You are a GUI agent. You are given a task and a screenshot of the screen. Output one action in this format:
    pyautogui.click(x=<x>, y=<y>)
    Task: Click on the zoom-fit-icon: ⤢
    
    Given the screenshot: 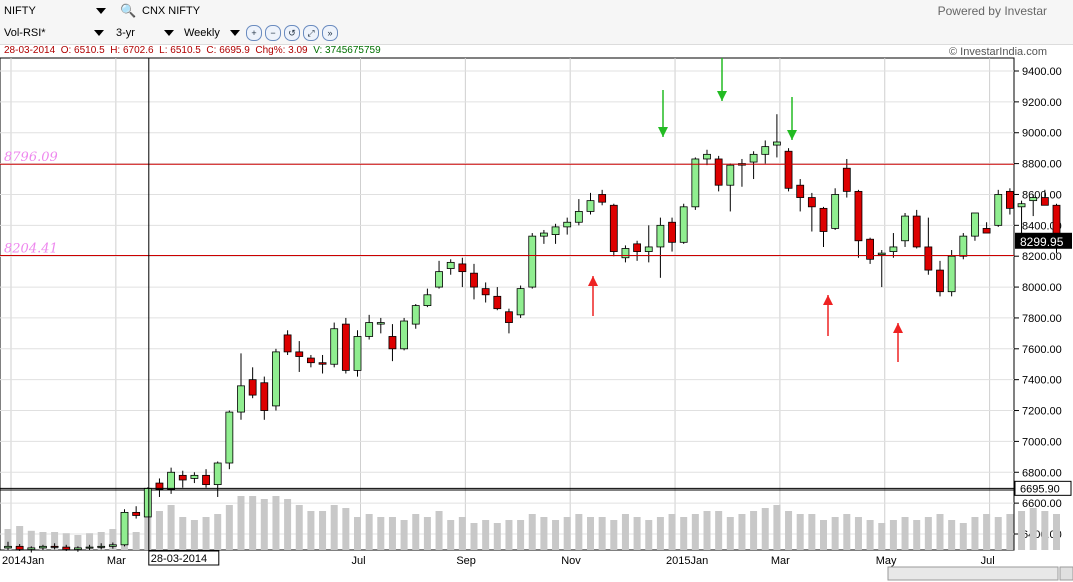 What is the action you would take?
    pyautogui.click(x=311, y=33)
    